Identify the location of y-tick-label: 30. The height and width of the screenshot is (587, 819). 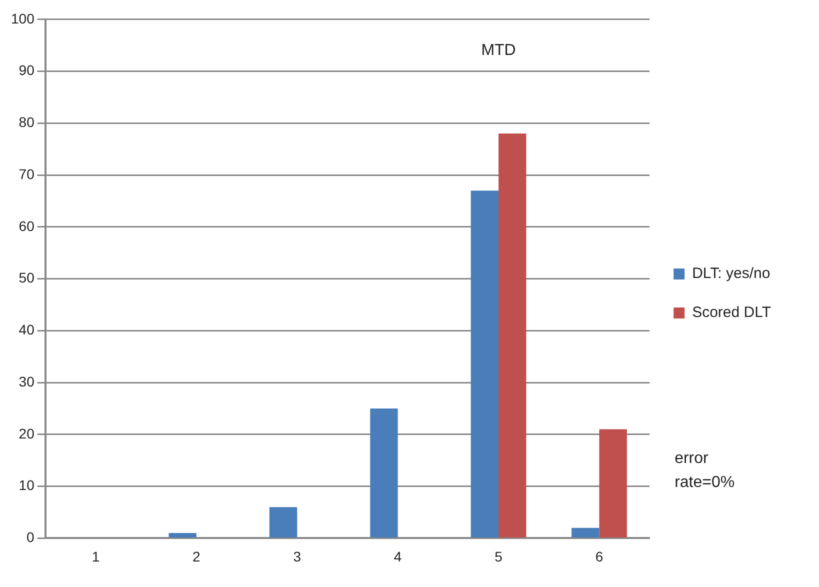
(26, 381).